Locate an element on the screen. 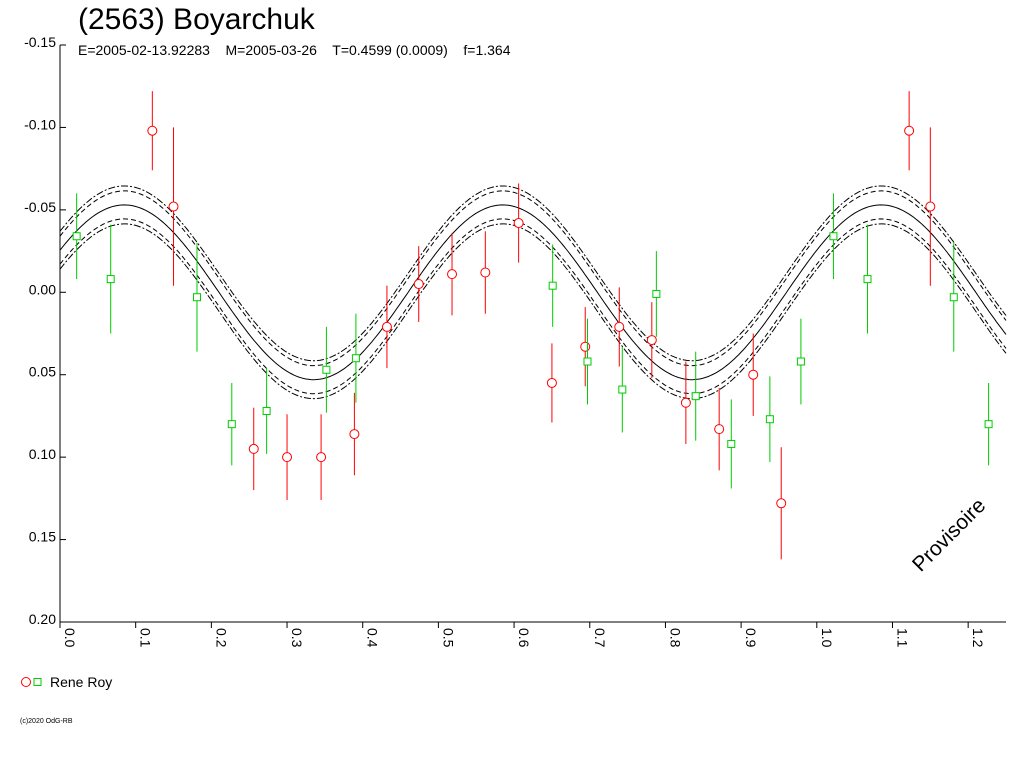  legend-marker-icons is located at coordinates (31, 682).